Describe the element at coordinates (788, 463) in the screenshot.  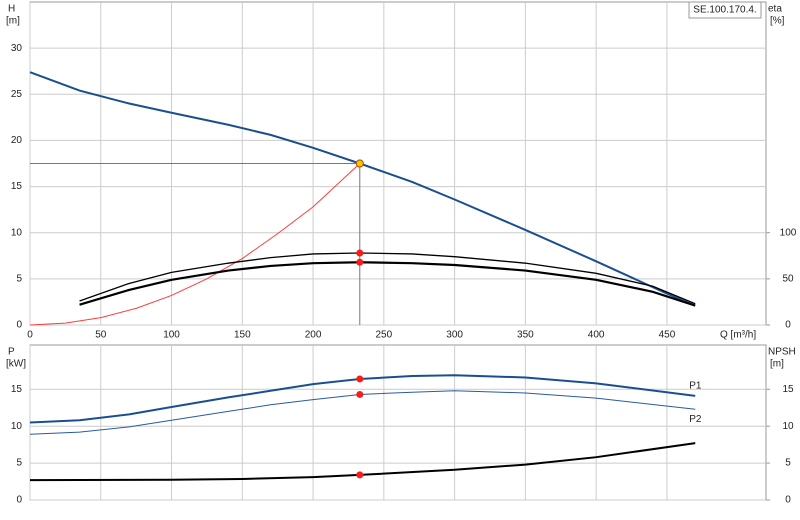
I see `y2-tick-label: 5` at that location.